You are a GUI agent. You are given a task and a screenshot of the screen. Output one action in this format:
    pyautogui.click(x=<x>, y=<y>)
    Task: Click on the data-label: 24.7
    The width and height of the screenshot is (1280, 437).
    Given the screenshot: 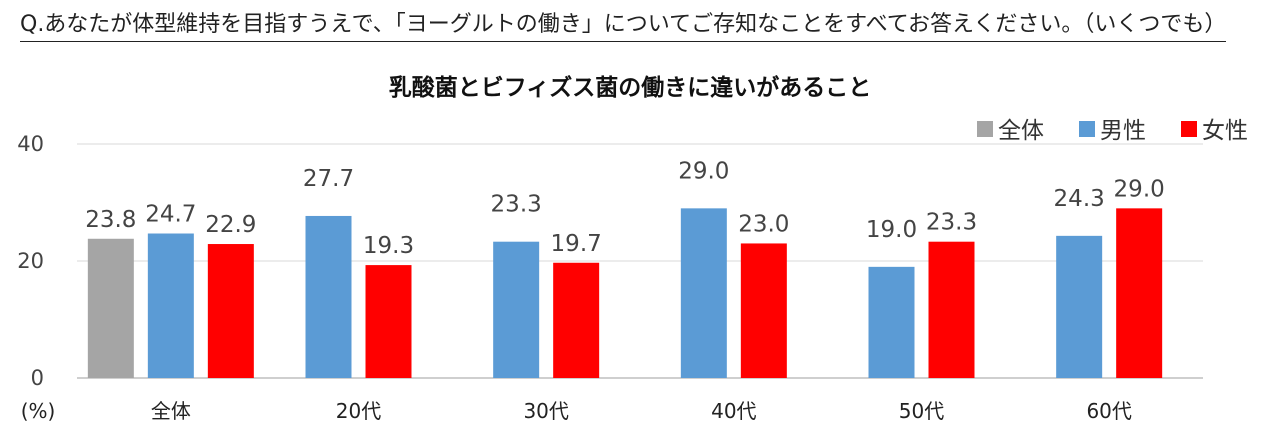 What is the action you would take?
    pyautogui.click(x=170, y=215)
    